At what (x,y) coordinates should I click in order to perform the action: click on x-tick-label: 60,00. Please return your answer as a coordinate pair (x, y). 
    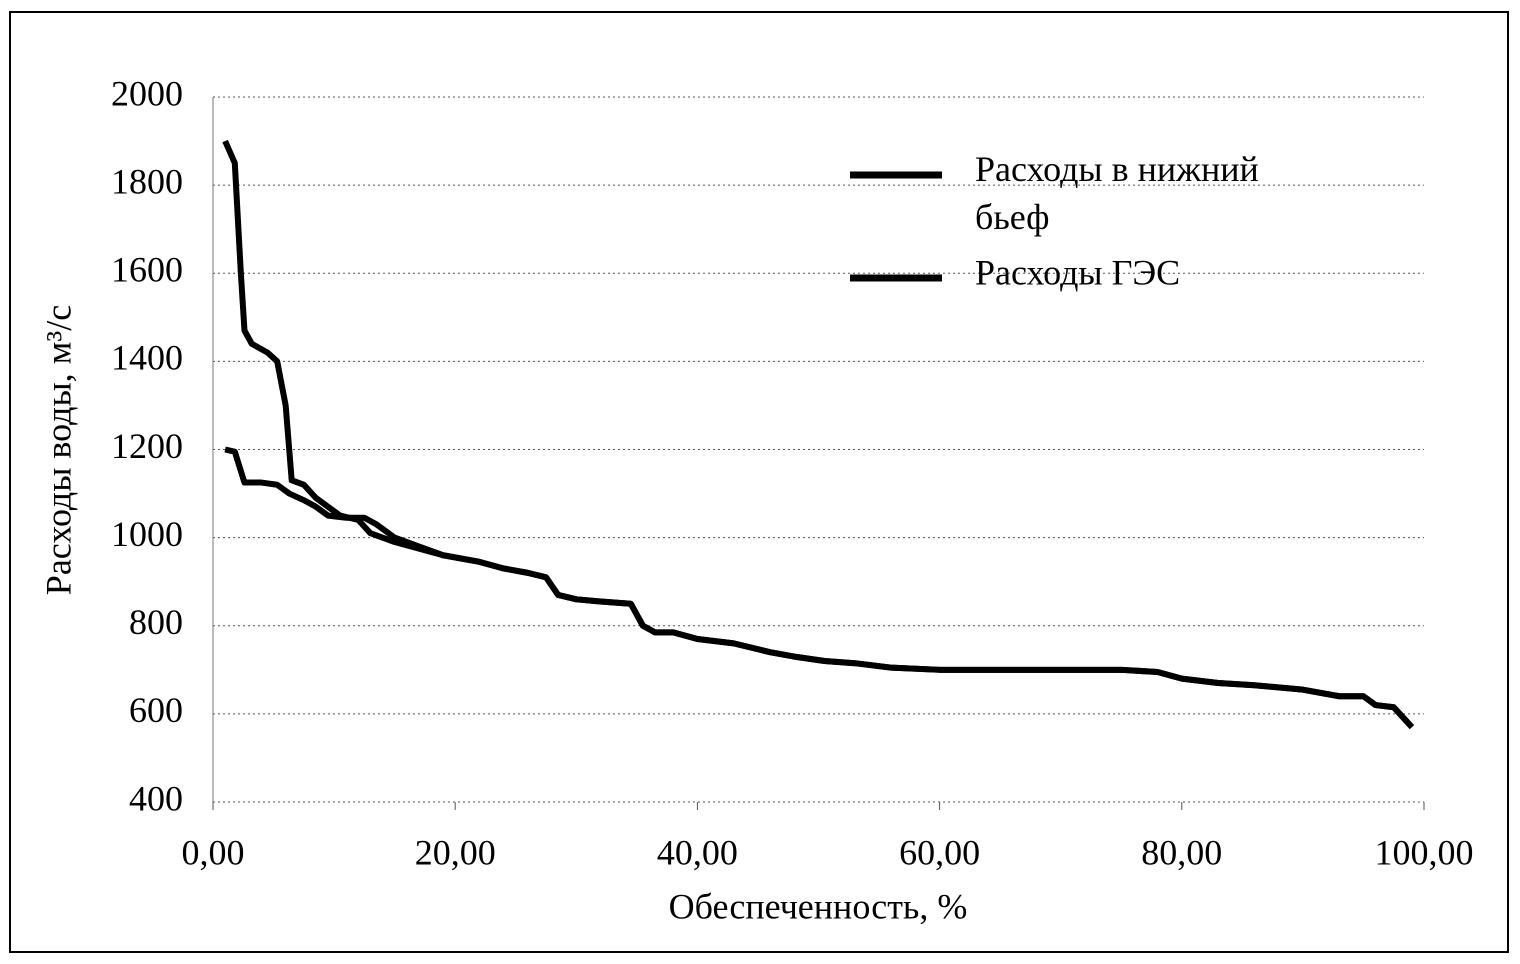
    Looking at the image, I should click on (939, 852).